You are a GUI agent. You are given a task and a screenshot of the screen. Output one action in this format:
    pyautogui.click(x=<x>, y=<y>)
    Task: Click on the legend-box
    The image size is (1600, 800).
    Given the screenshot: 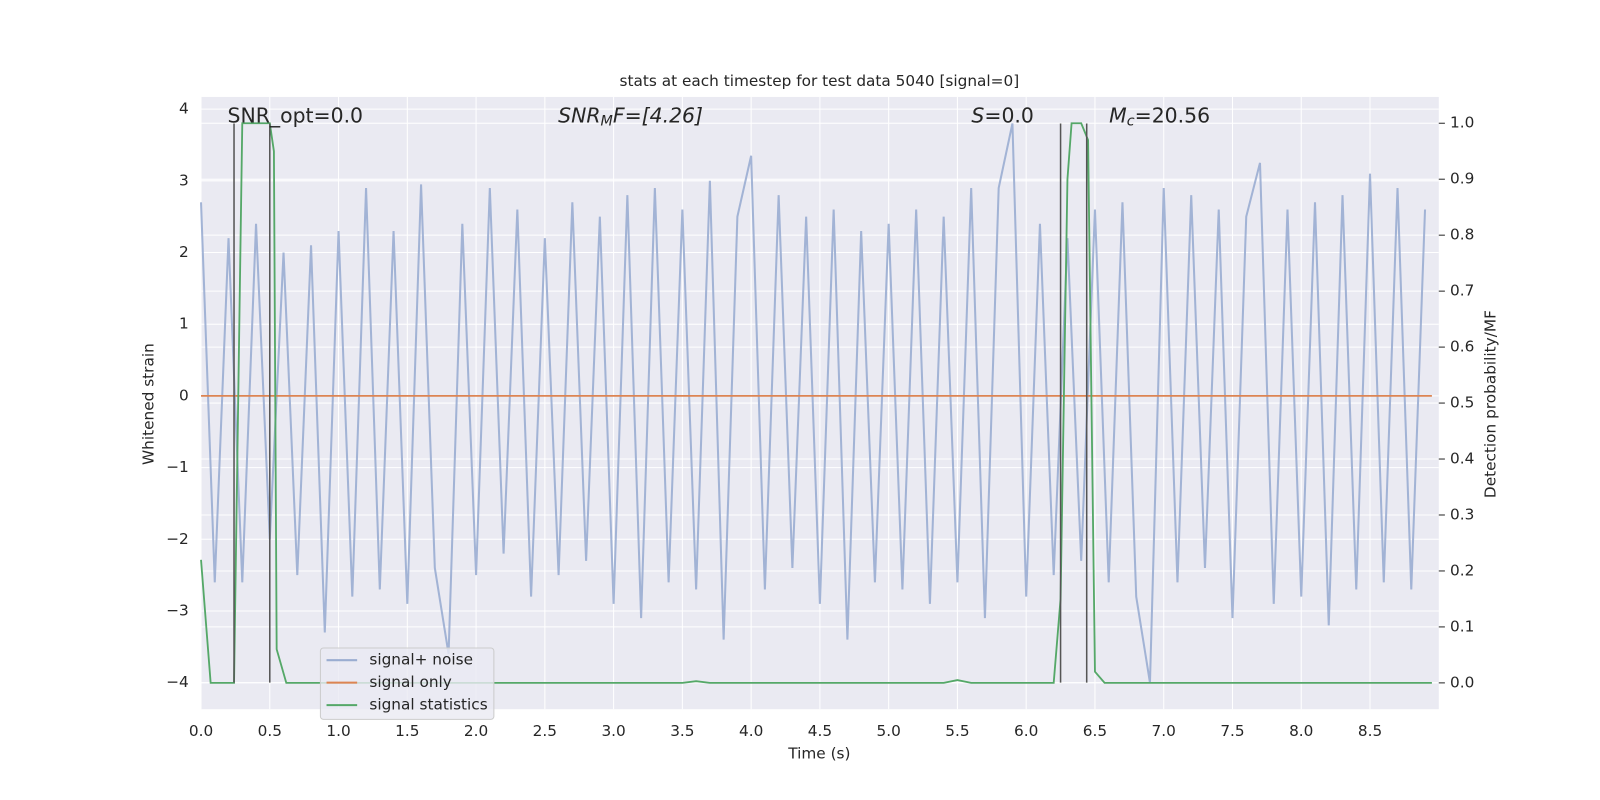 What is the action you would take?
    pyautogui.click(x=407, y=683)
    